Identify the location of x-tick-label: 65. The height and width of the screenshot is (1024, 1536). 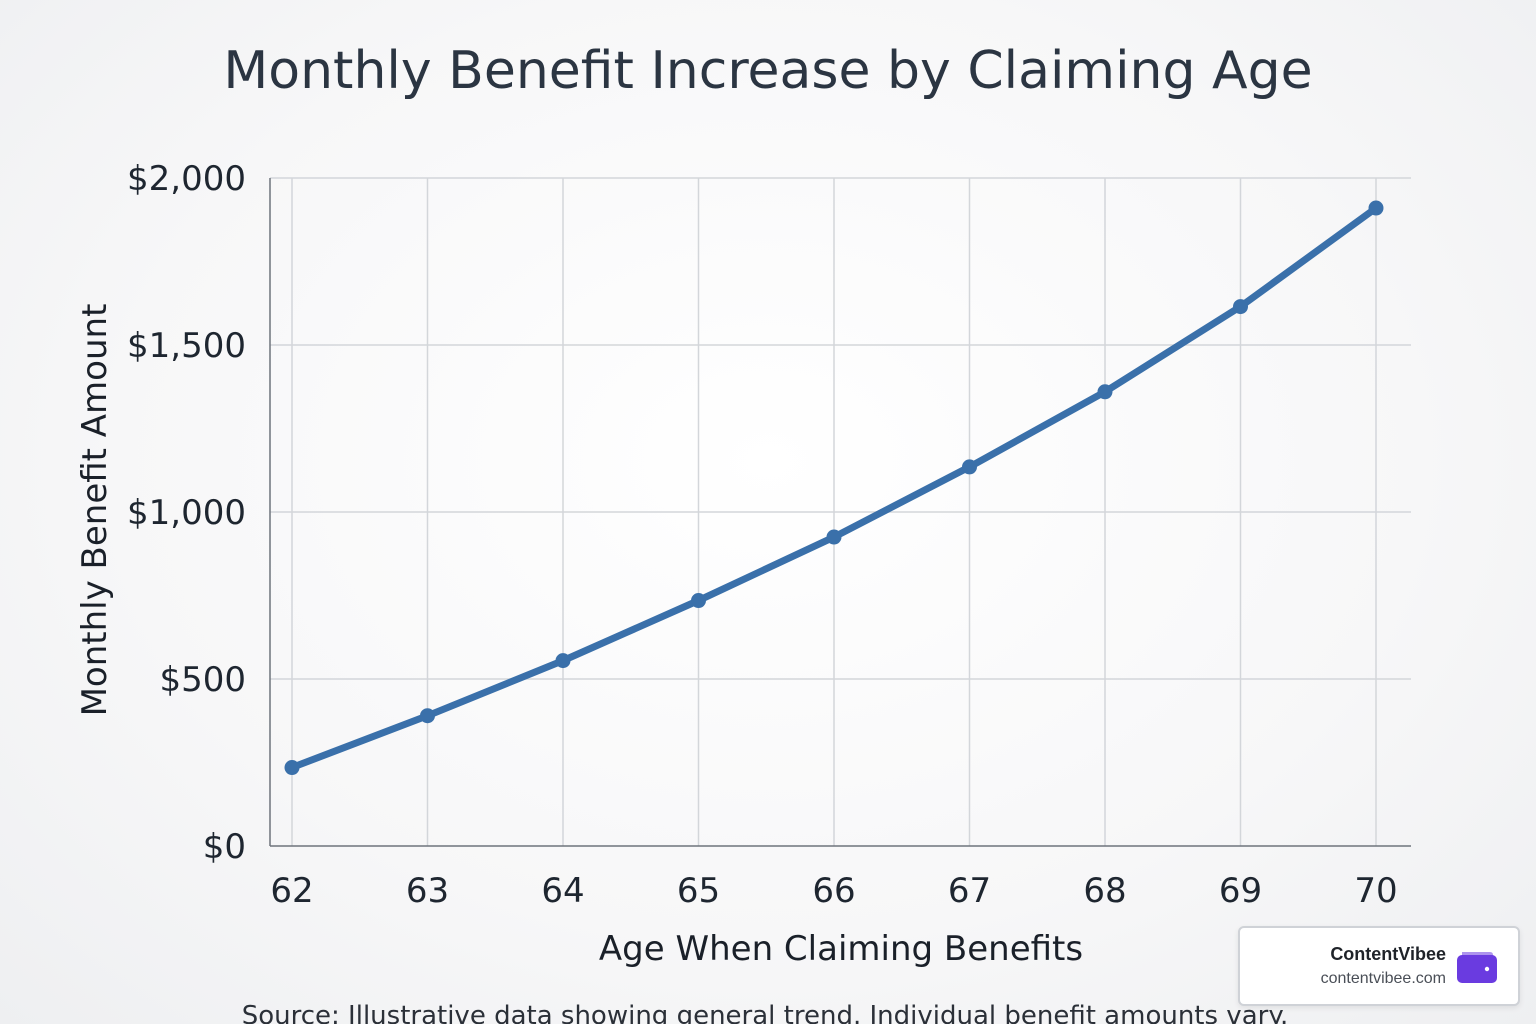
(698, 891).